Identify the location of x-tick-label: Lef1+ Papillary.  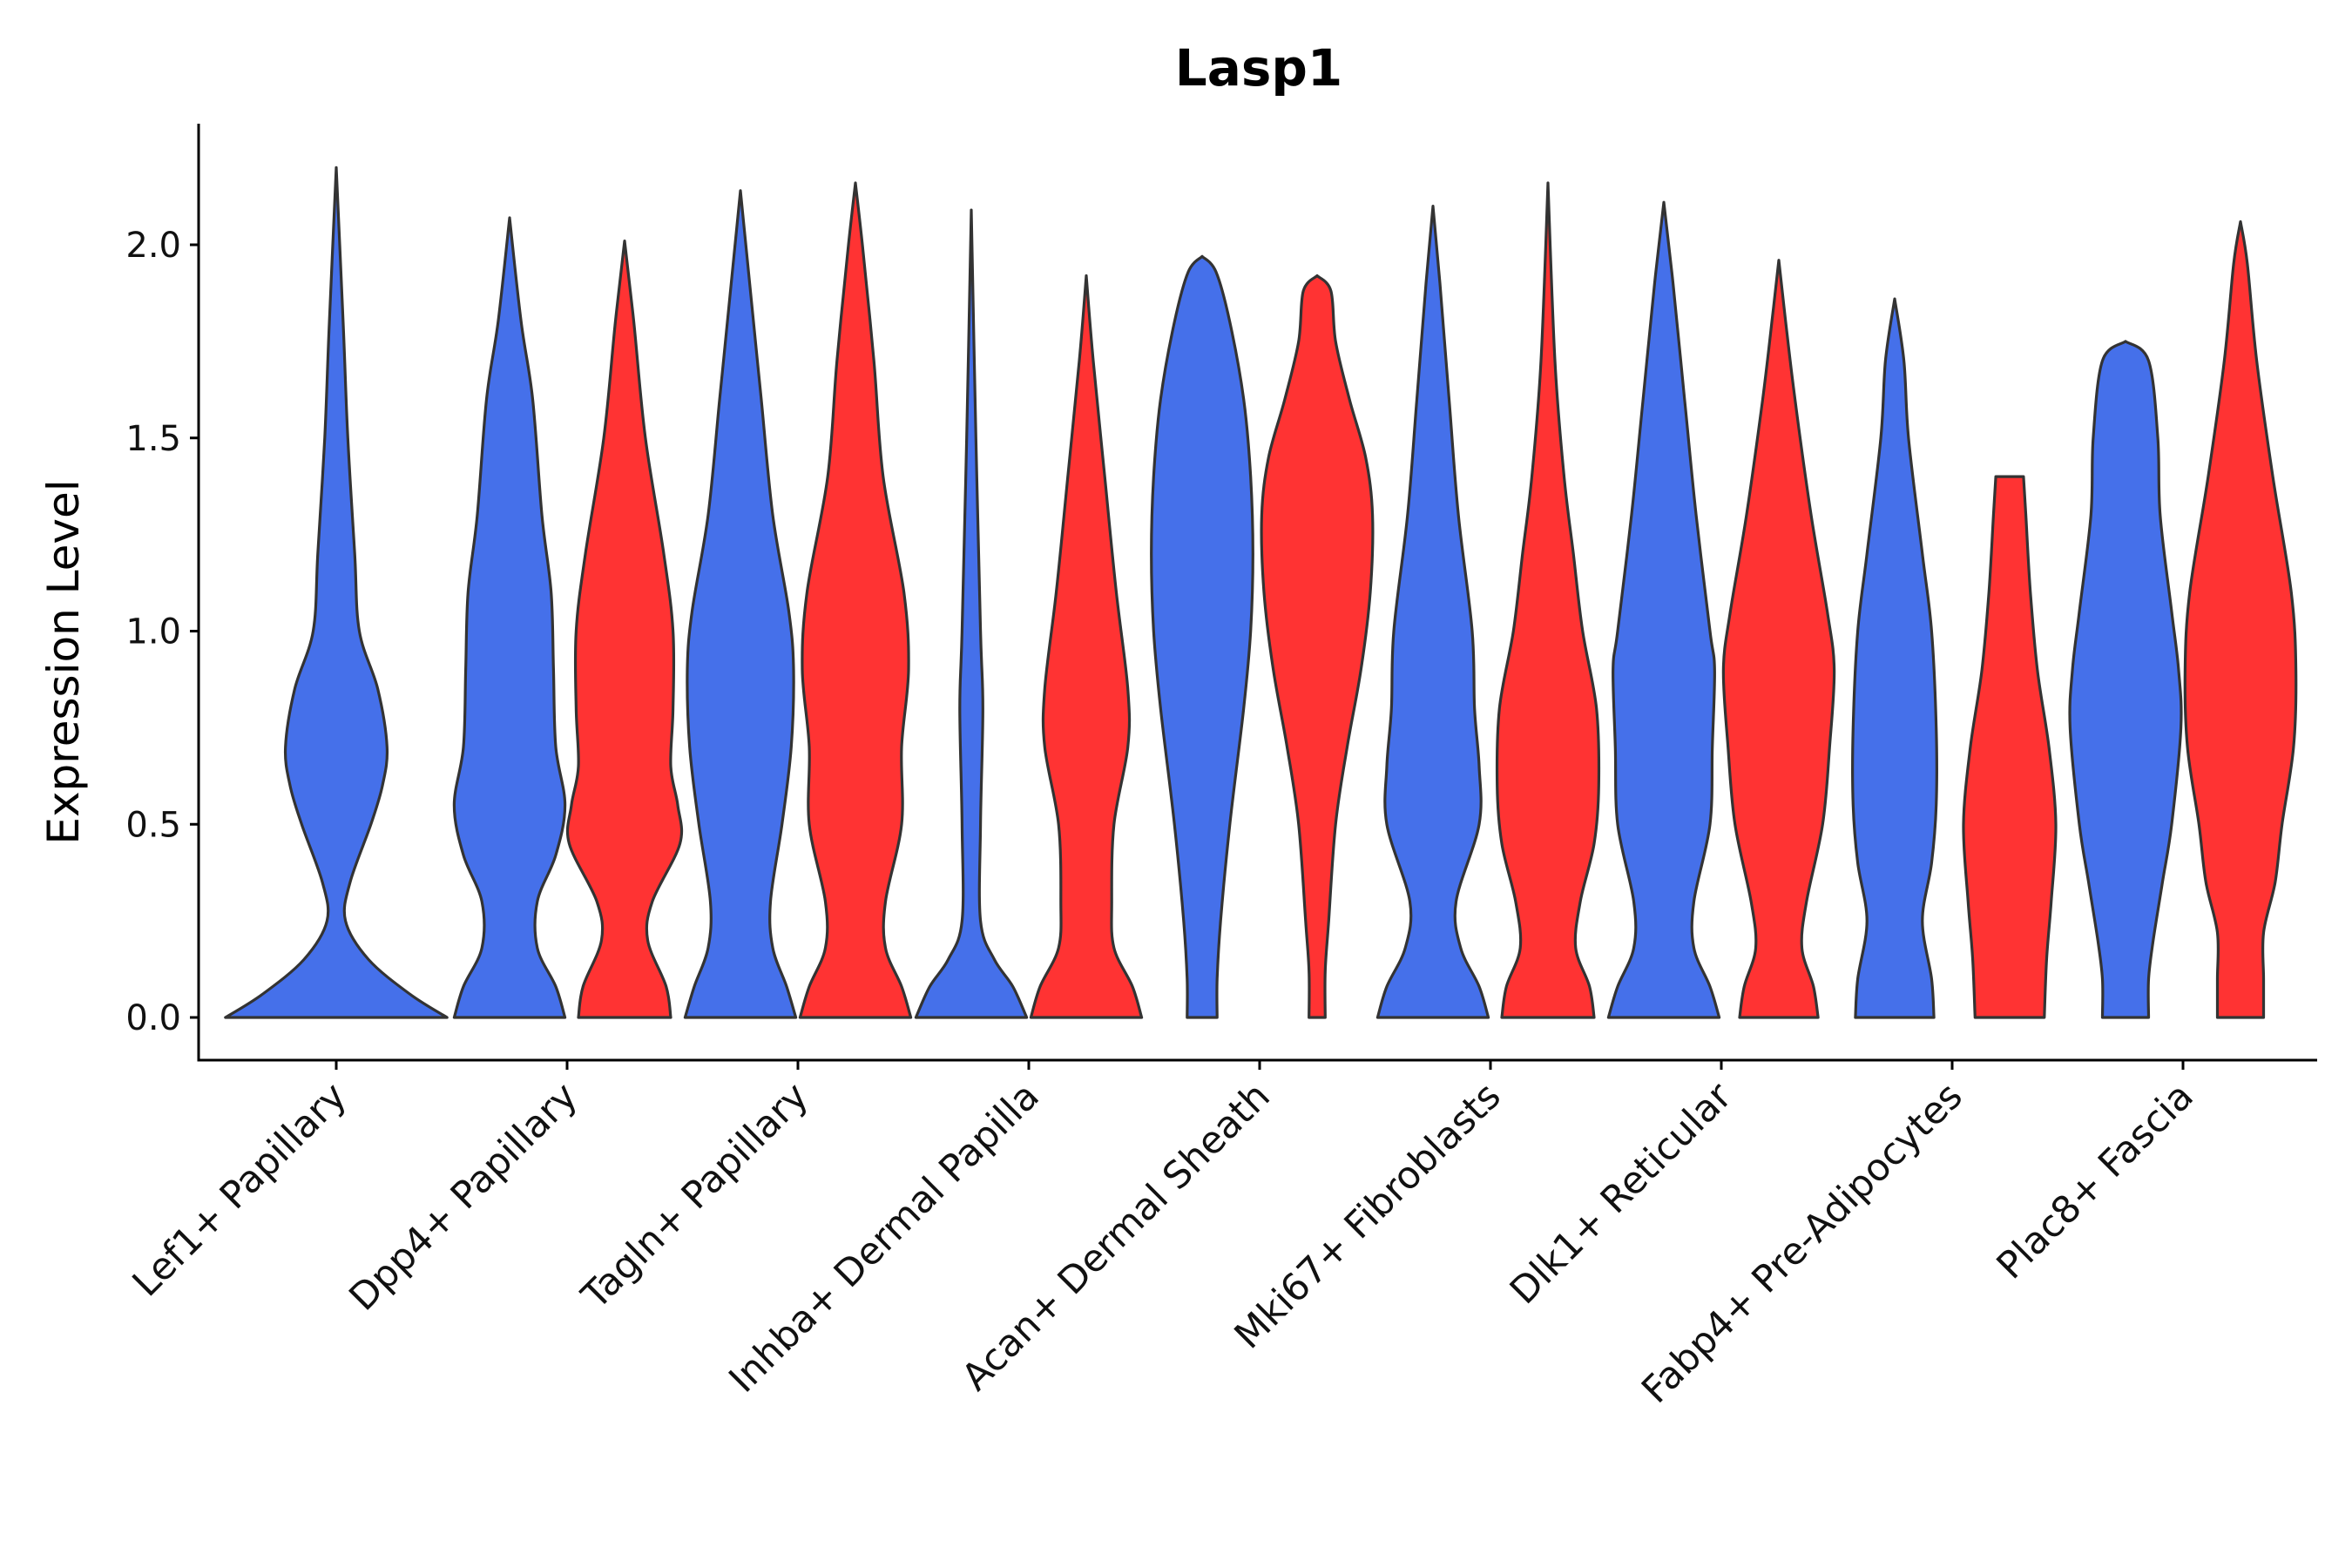
(240, 1189).